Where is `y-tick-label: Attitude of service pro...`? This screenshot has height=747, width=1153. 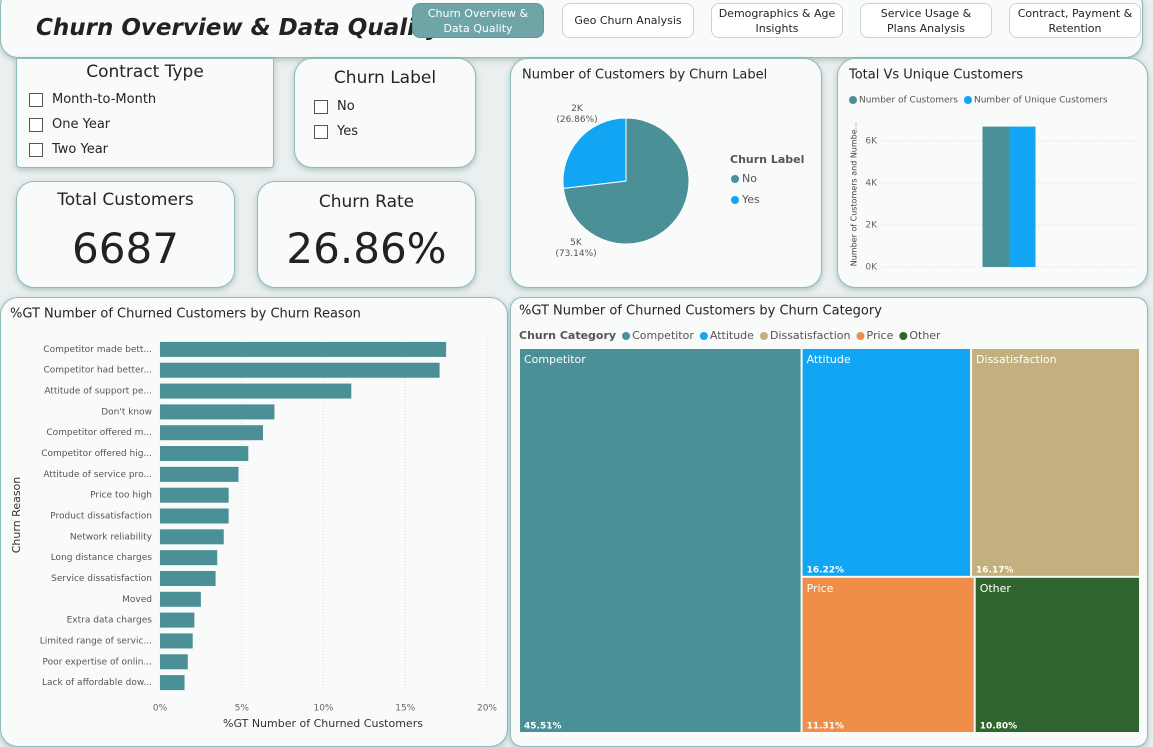
y-tick-label: Attitude of service pro... is located at coordinates (97, 475).